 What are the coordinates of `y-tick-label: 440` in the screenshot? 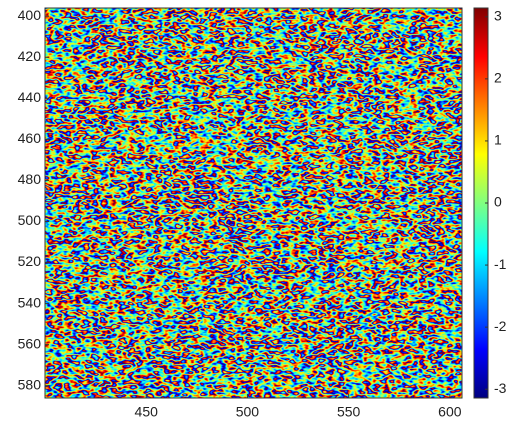 It's located at (30, 97).